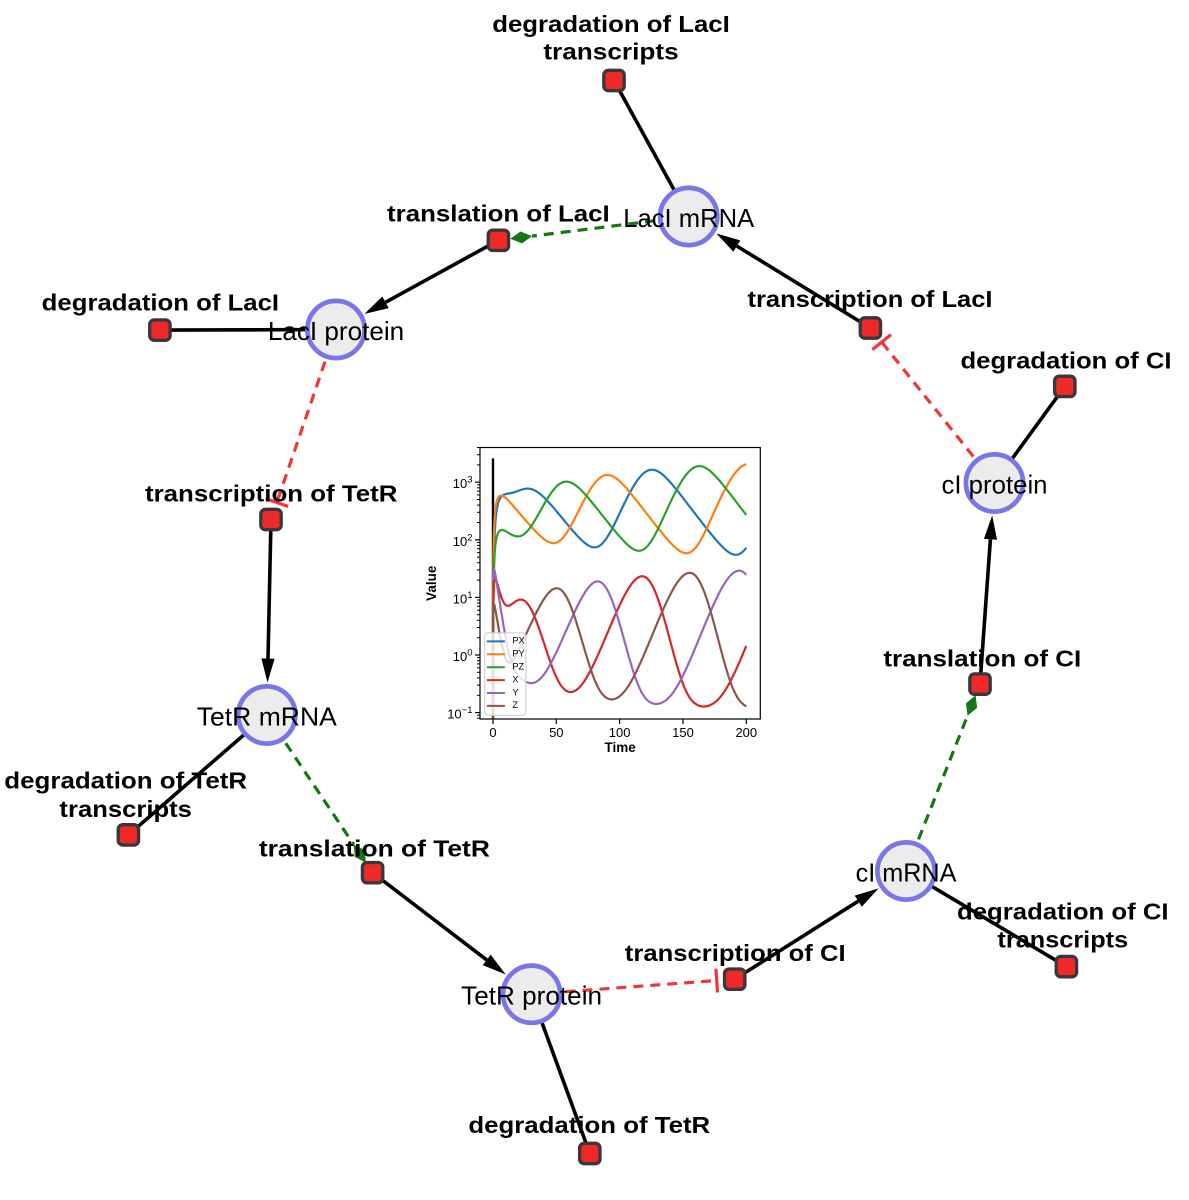 Image resolution: width=1189 pixels, height=1200 pixels. Describe the element at coordinates (982, 658) in the screenshot. I see `svg-text: translation of CI` at that location.